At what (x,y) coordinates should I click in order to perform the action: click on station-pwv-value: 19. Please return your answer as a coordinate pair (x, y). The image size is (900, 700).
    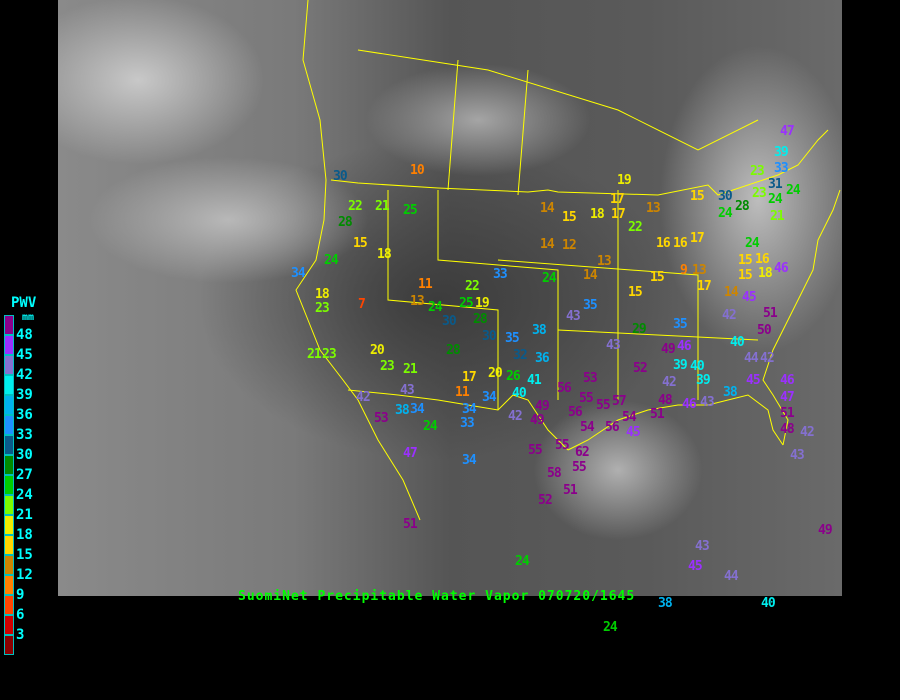
    Looking at the image, I should click on (624, 180).